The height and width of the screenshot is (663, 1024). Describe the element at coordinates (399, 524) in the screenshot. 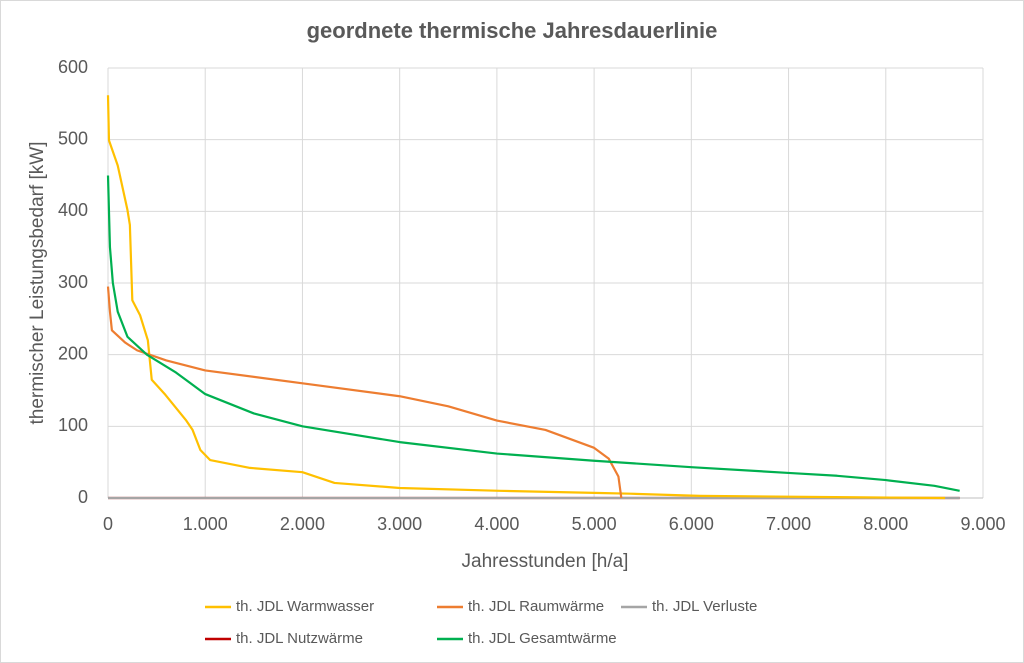

I see `x-tick-label: 3.000` at that location.